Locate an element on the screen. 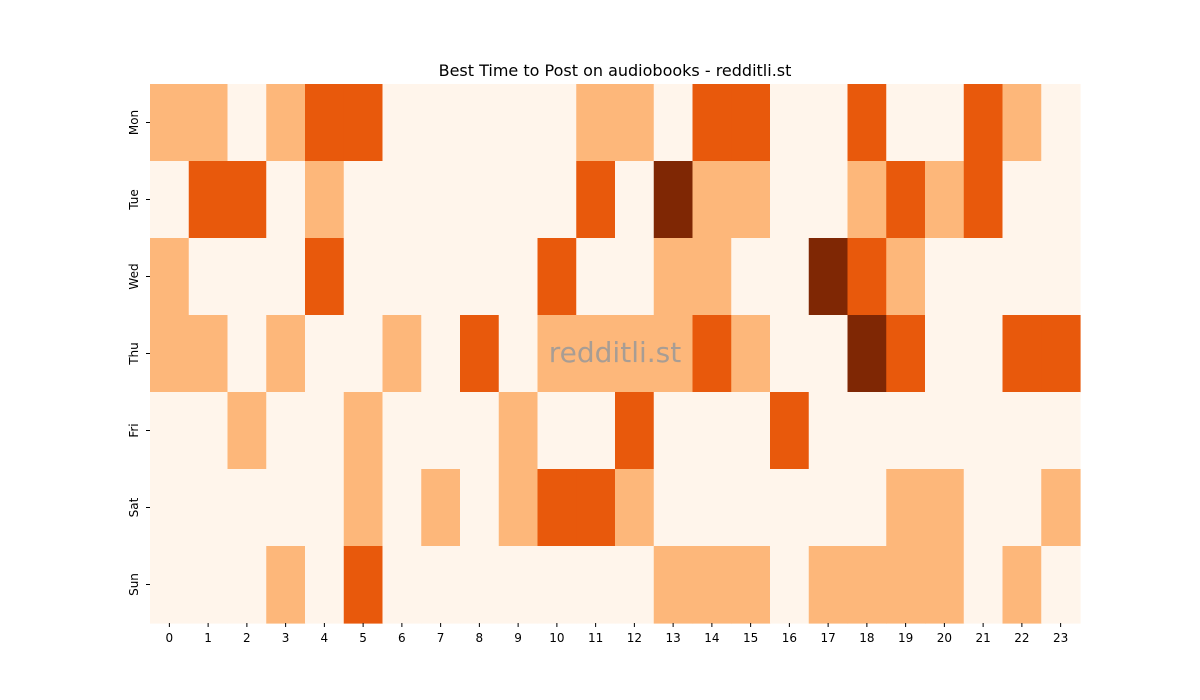  y-tick-label-fri: Fri is located at coordinates (134, 430).